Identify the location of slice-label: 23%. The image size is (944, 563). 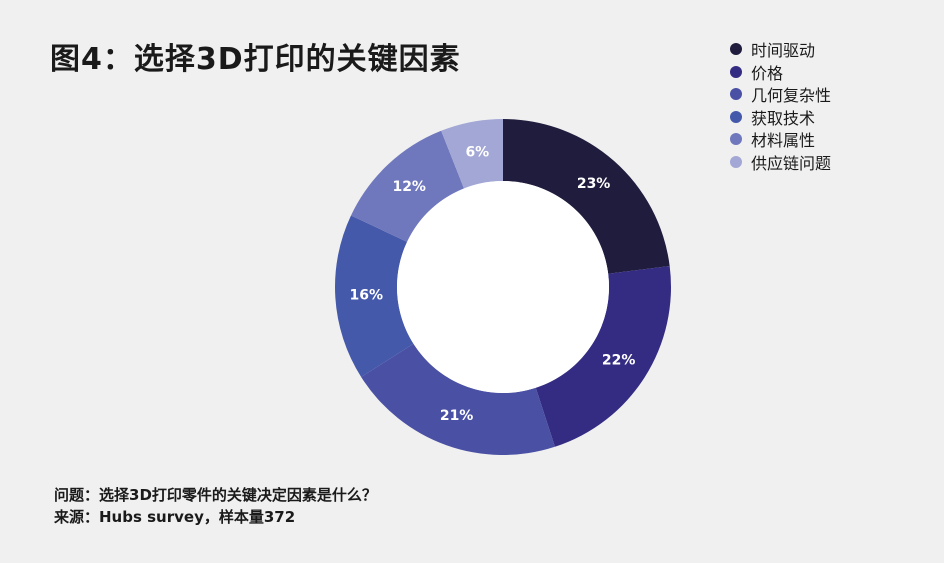
(594, 184).